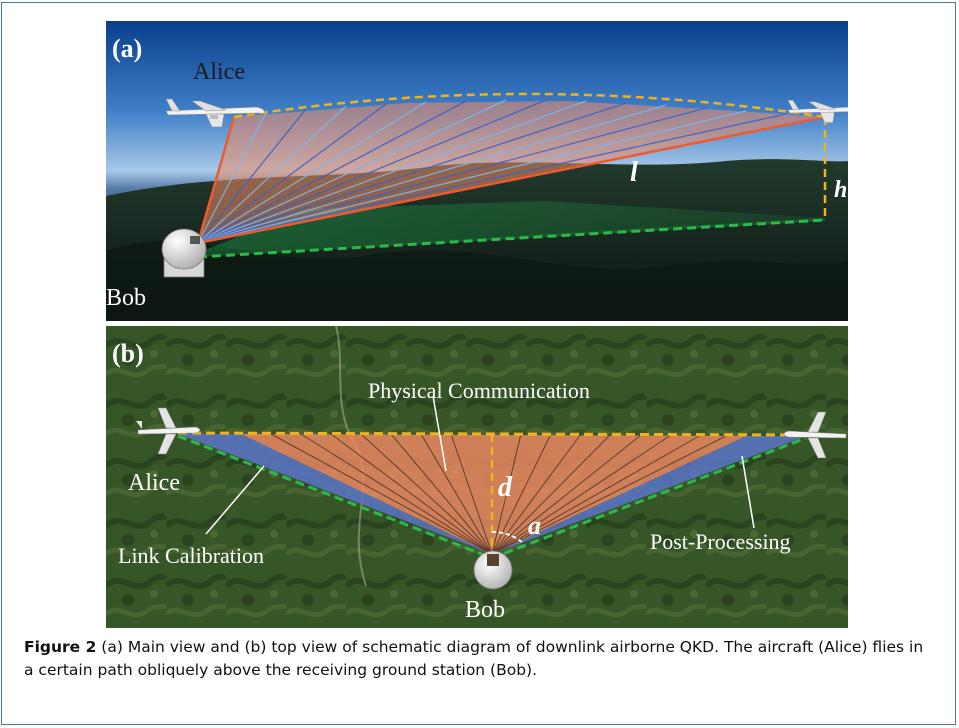 Image resolution: width=959 pixels, height=728 pixels. I want to click on link-rays, so click(492, 171).